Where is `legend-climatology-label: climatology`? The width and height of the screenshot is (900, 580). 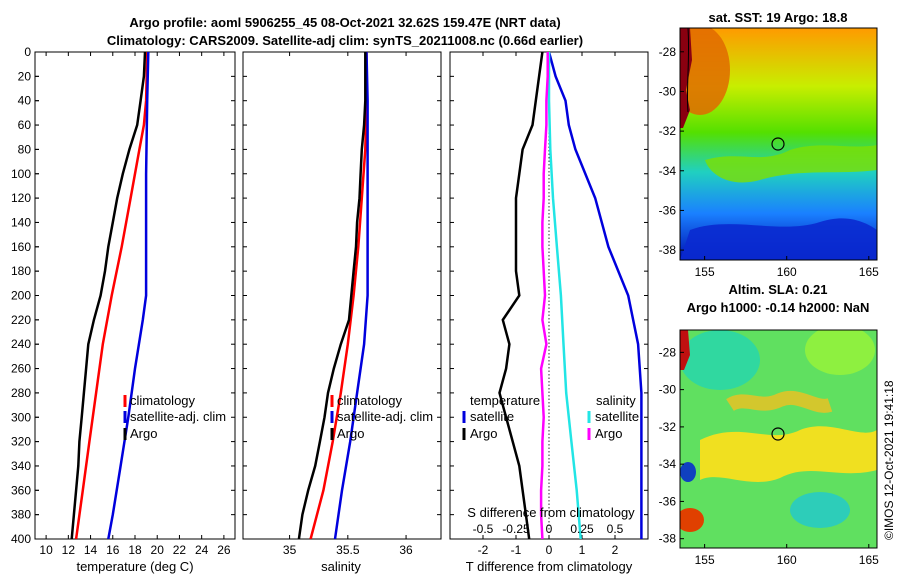
legend-climatology-label: climatology is located at coordinates (370, 400).